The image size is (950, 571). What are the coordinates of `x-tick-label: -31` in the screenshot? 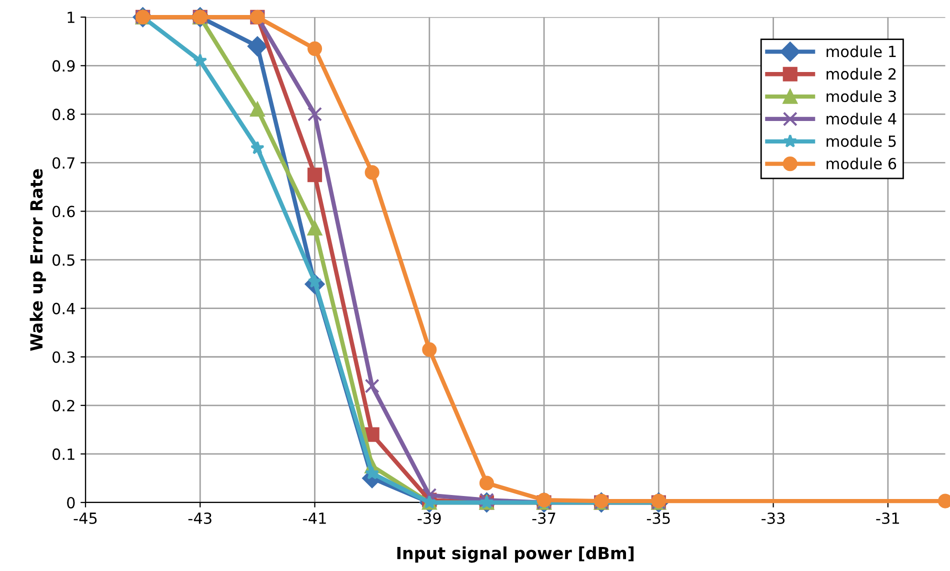 It's located at (887, 518).